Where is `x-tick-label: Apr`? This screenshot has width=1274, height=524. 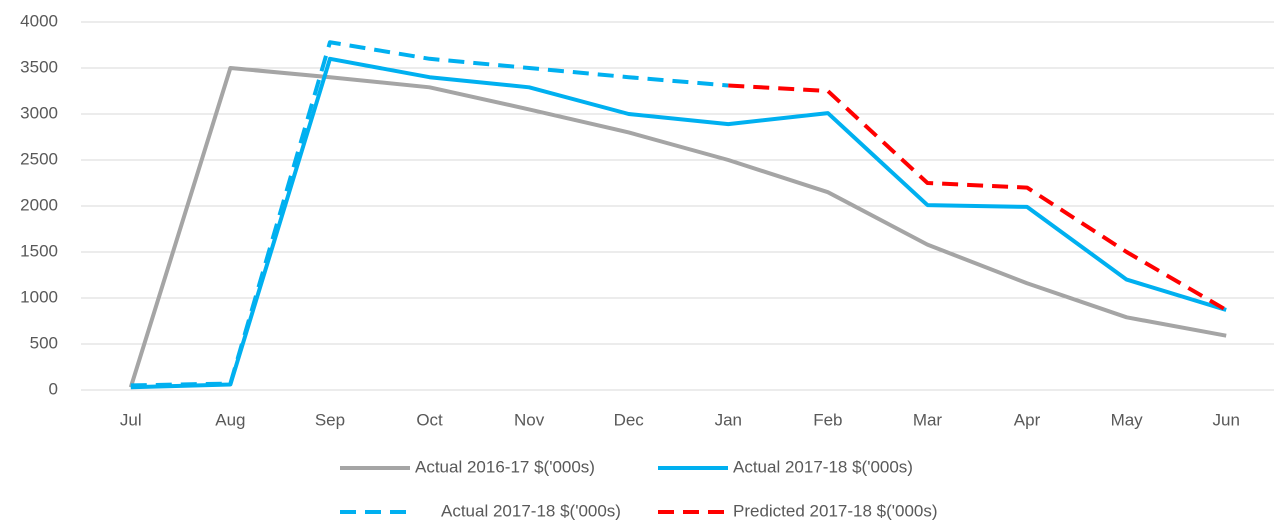
x-tick-label: Apr is located at coordinates (1027, 419).